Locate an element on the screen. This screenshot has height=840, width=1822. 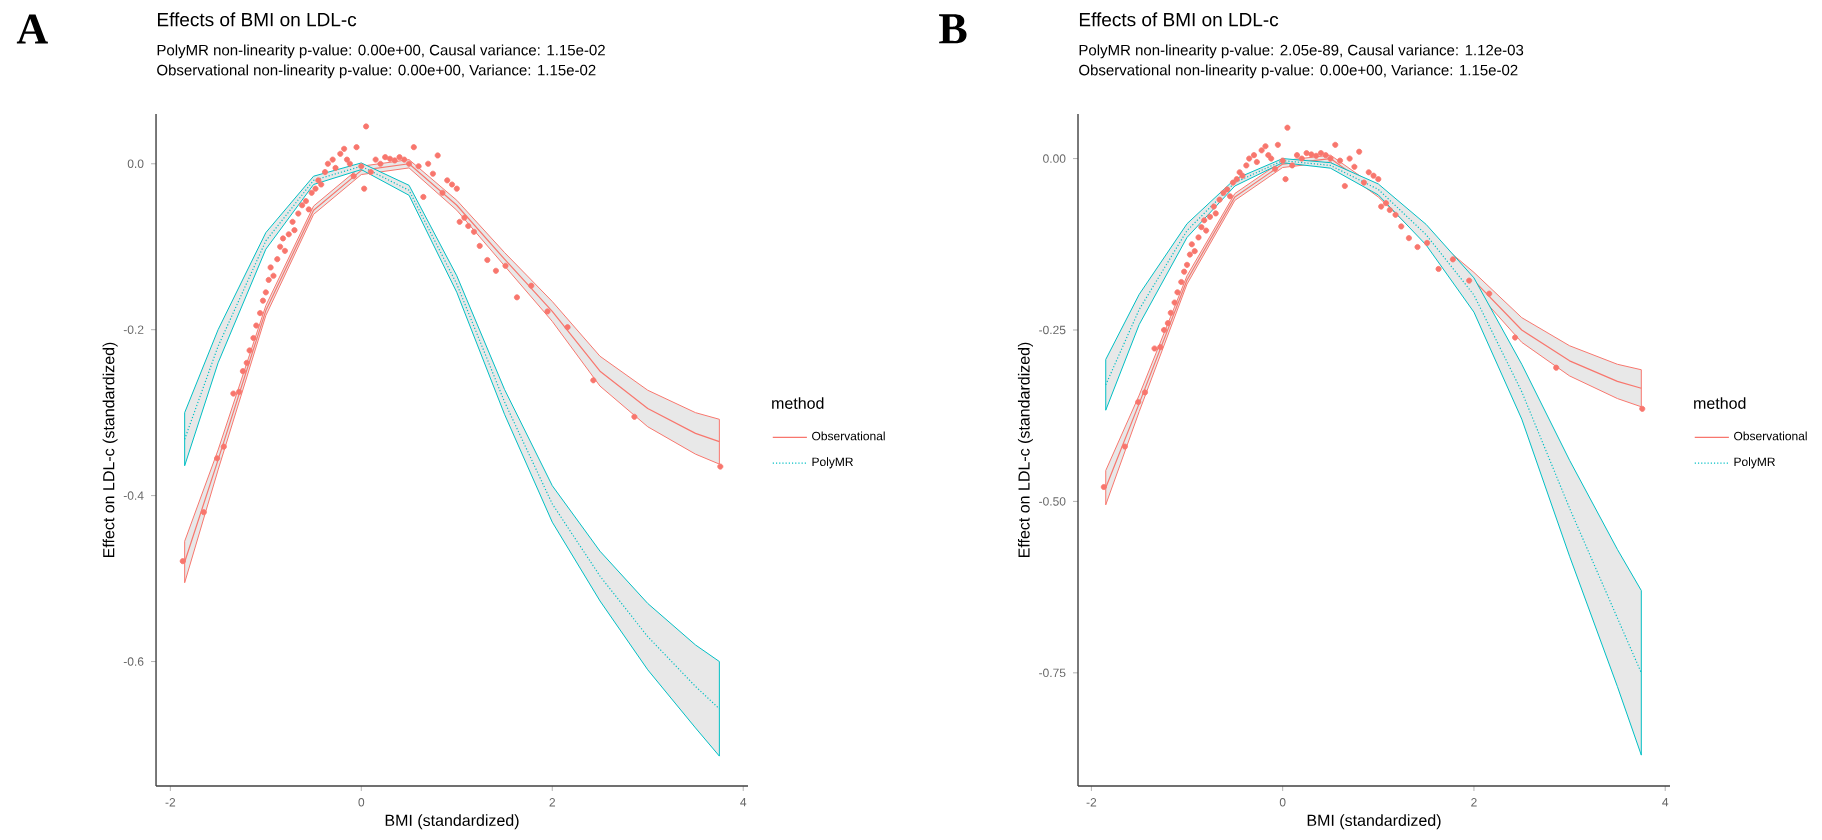
text: B is located at coordinates (953, 29).